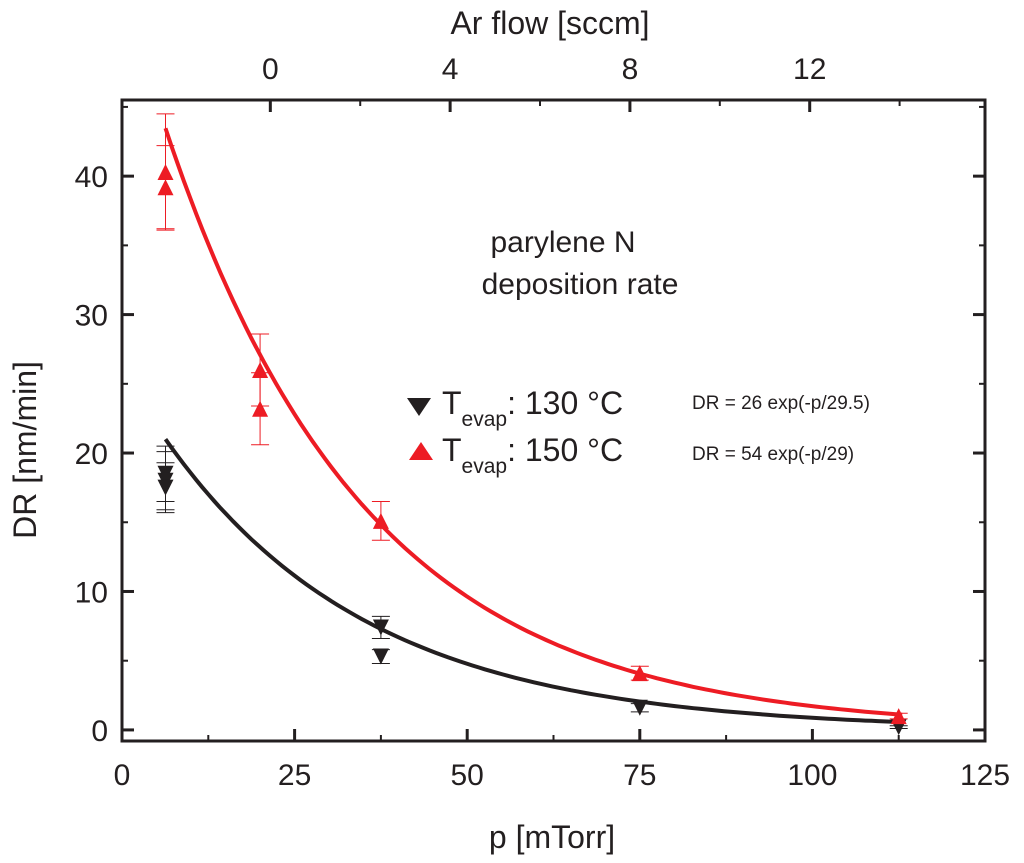  Describe the element at coordinates (809, 69) in the screenshot. I see `top-x-tick-label-3: 12` at that location.